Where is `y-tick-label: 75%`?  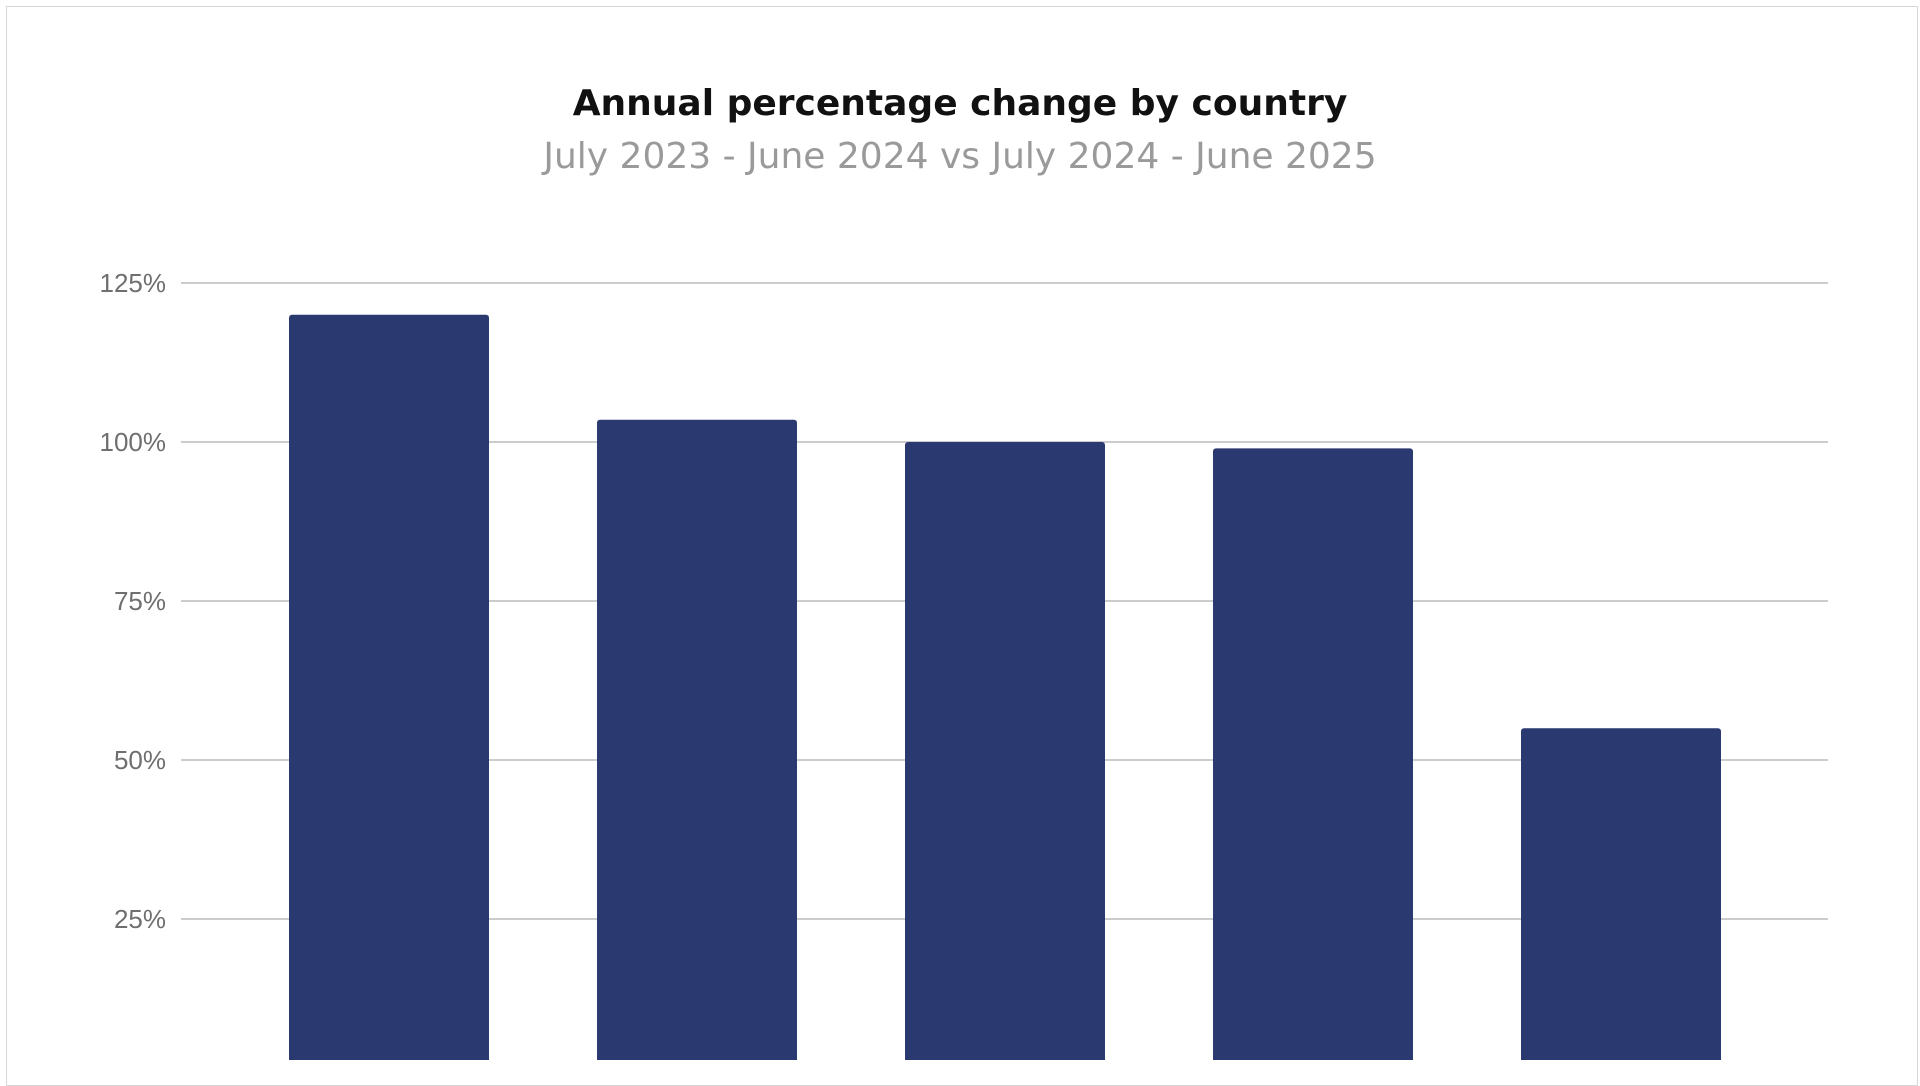
y-tick-label: 75% is located at coordinates (140, 601).